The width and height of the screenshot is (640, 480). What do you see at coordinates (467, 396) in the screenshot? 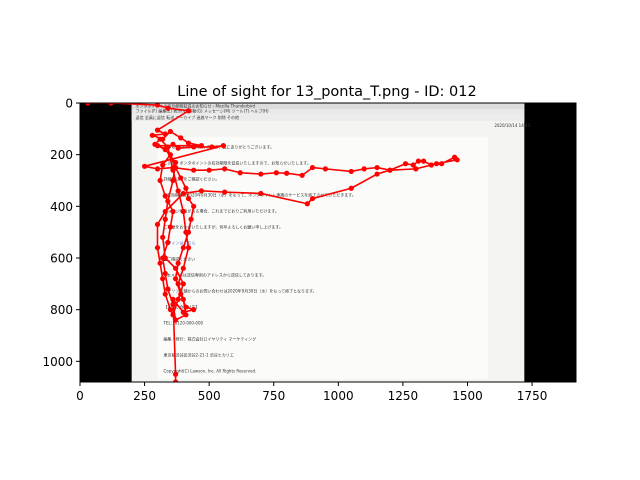
I see `x-tick-label: 1500` at bounding box center [467, 396].